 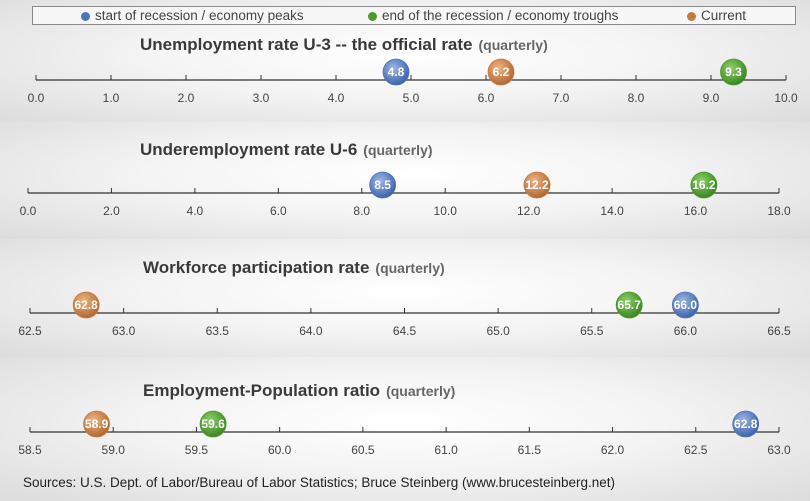 What do you see at coordinates (613, 450) in the screenshot?
I see `axis-4-tick-label: 62.0` at bounding box center [613, 450].